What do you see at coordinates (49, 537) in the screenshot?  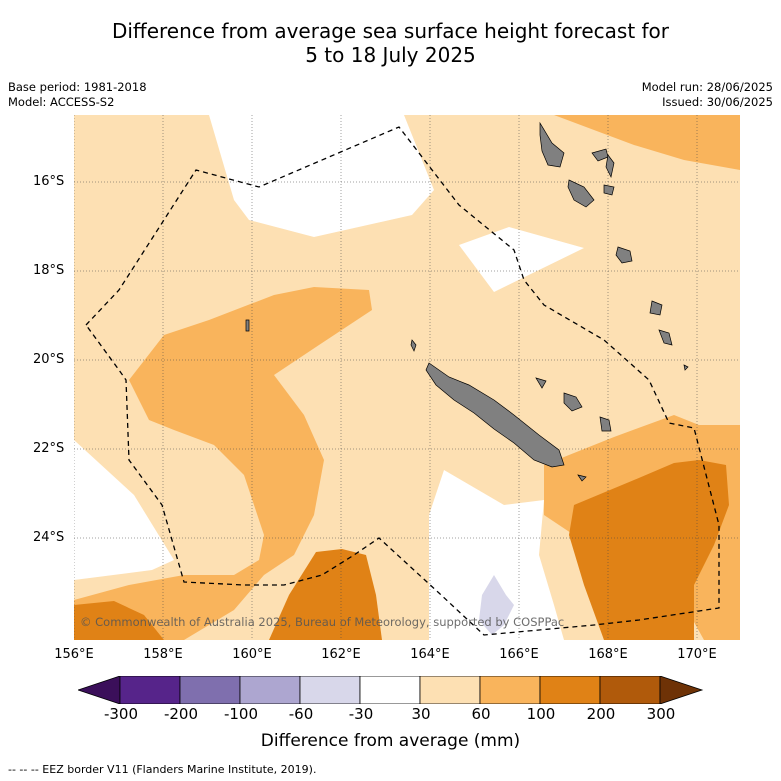 I see `lat-label-24s: 24°S` at bounding box center [49, 537].